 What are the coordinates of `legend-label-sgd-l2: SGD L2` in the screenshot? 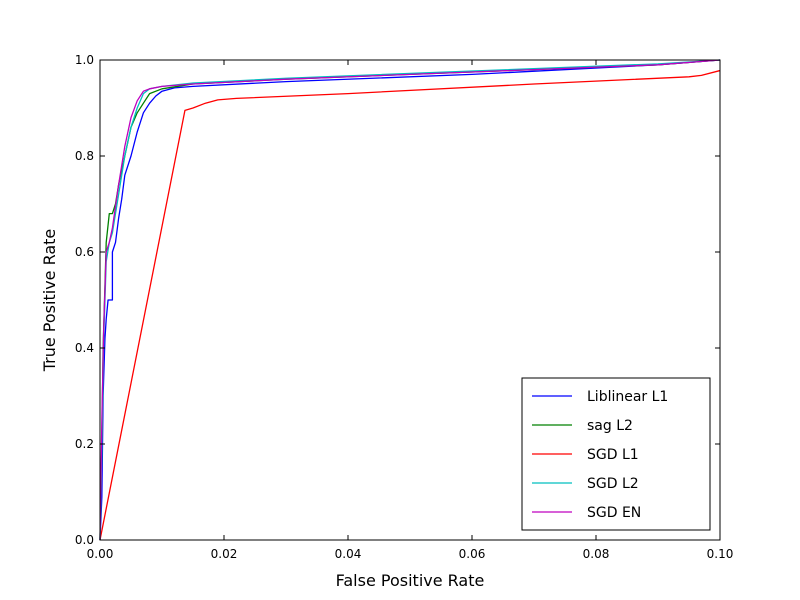 It's located at (613, 484).